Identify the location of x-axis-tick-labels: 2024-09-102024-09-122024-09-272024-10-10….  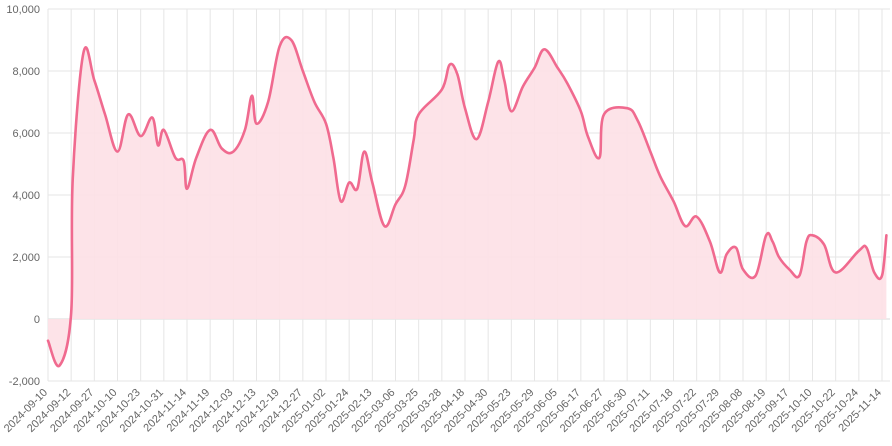
(443, 411).